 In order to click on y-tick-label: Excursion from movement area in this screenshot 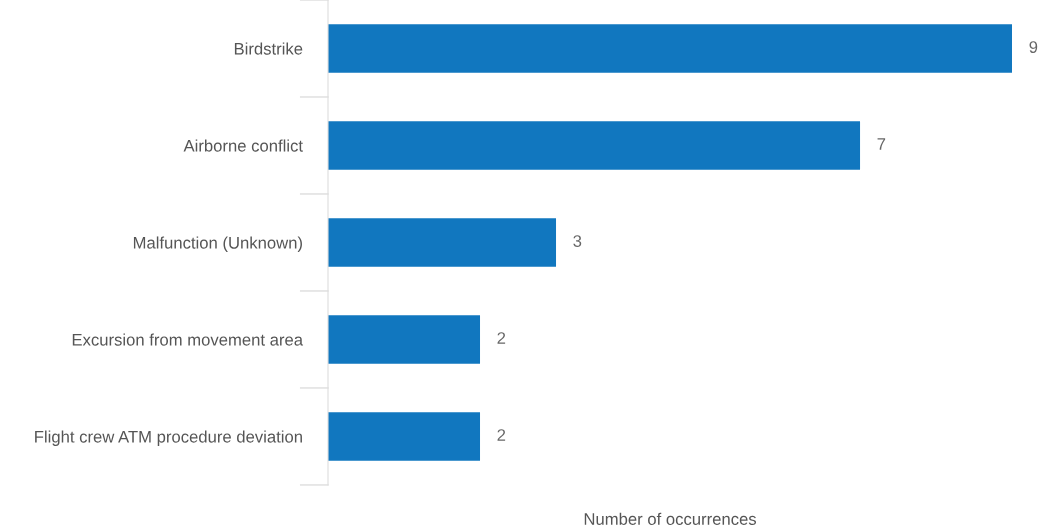, I will do `click(188, 339)`.